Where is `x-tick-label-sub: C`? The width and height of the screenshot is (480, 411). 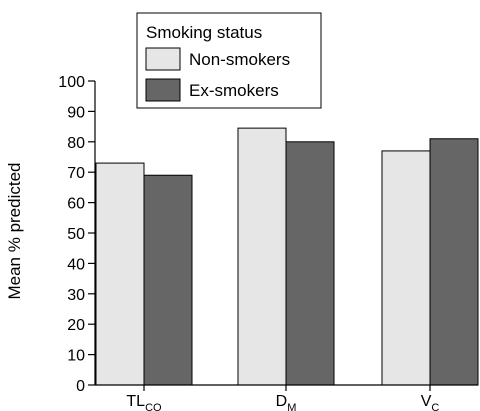 x-tick-label-sub: C is located at coordinates (435, 406).